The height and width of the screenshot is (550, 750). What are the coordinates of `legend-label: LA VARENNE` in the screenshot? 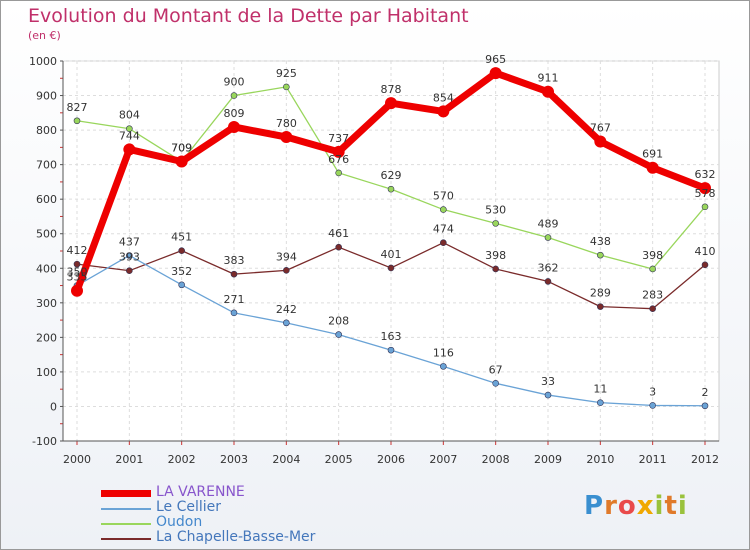 It's located at (200, 492).